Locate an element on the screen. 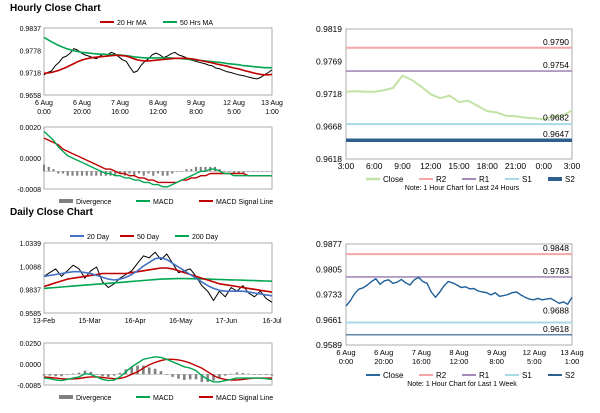 The height and width of the screenshot is (413, 600). daily-price-y-tick-0: 1.0339 is located at coordinates (31, 244).